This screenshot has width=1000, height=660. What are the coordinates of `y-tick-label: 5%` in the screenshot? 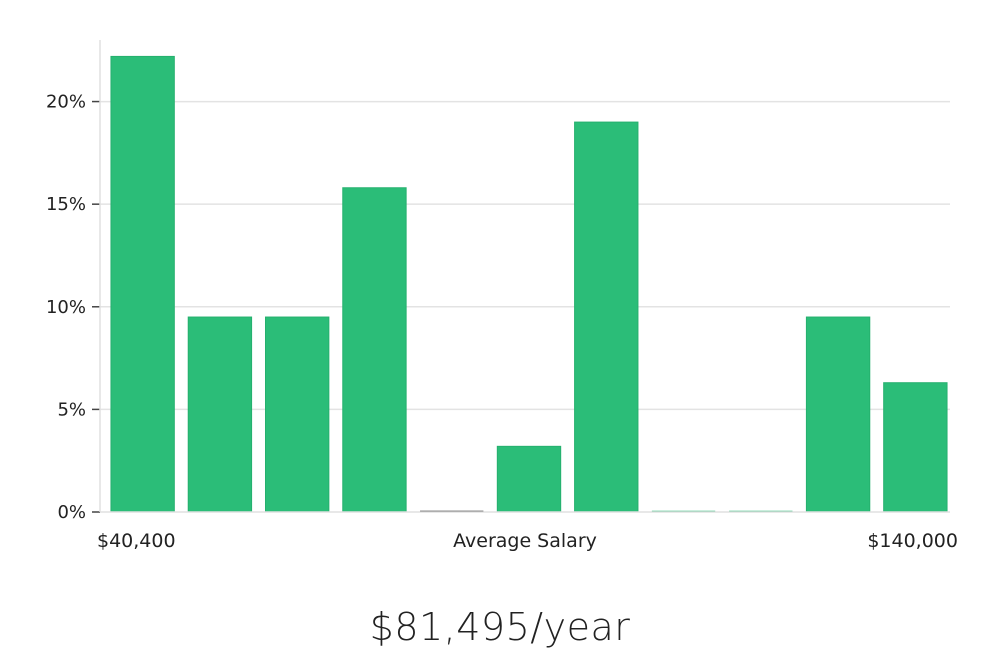 It's located at (71, 409).